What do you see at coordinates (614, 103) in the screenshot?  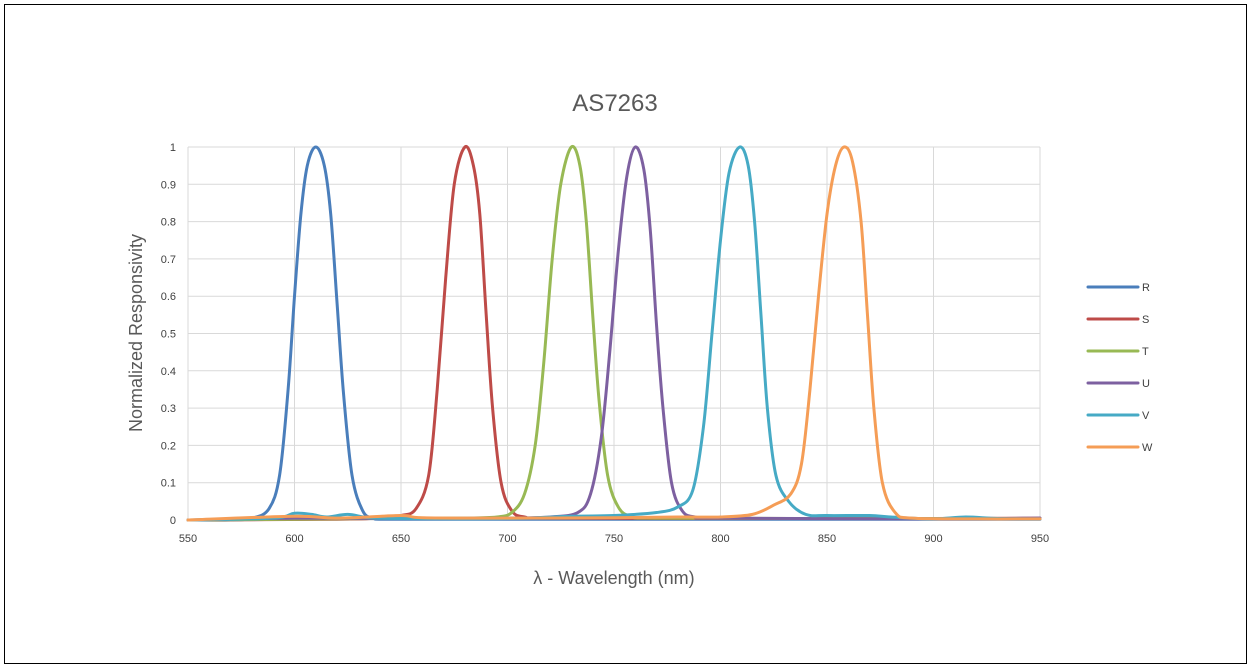 I see `chart-title: AS7263` at bounding box center [614, 103].